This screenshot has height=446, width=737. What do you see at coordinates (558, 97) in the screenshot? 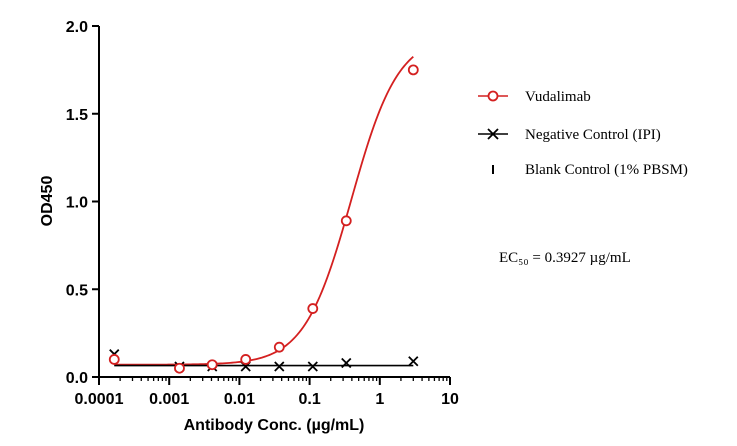
I see `legend-vudalimab-label: Vudalimab` at bounding box center [558, 97].